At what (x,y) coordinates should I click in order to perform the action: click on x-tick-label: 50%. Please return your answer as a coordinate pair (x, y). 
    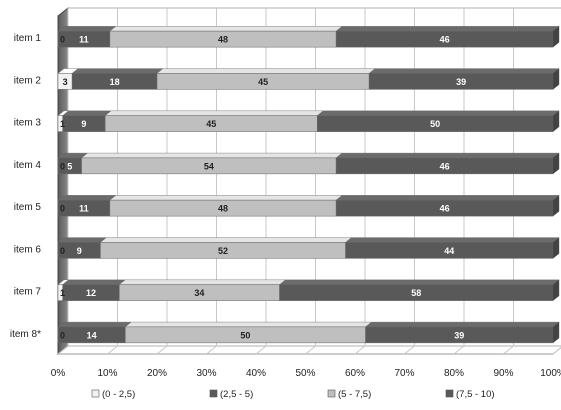
    Looking at the image, I should click on (305, 373).